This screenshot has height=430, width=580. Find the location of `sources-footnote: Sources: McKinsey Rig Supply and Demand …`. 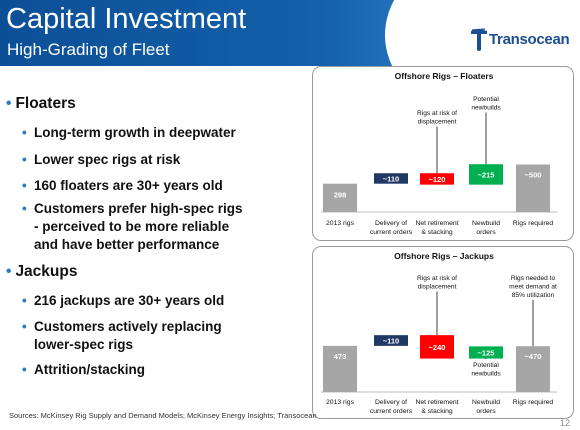

sources-footnote: Sources: McKinsey Rig Supply and Demand … is located at coordinates (163, 415).